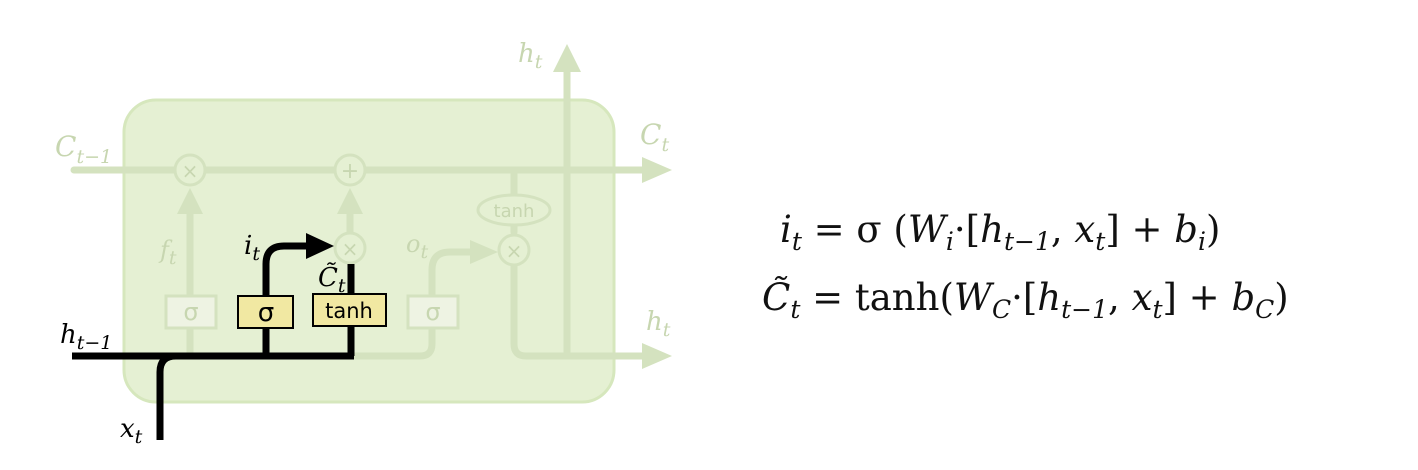 Image resolution: width=1418 pixels, height=470 pixels. I want to click on input-sigma-box: σ, so click(265, 312).